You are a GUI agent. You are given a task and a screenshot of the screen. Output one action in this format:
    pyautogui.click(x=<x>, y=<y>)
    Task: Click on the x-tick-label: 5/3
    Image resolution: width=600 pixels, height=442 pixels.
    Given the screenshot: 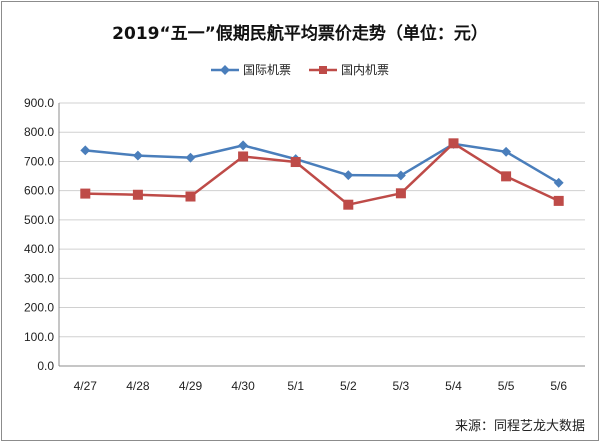 What is the action you would take?
    pyautogui.click(x=401, y=386)
    